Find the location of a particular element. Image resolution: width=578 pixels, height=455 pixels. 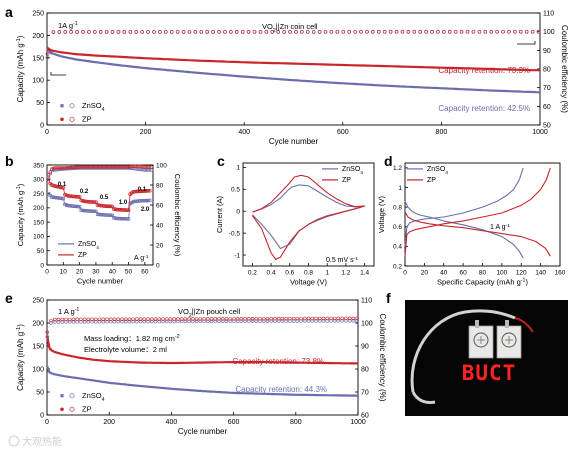

x-axis-label: Specific Capacity (mAh g-1) is located at coordinates (482, 282).